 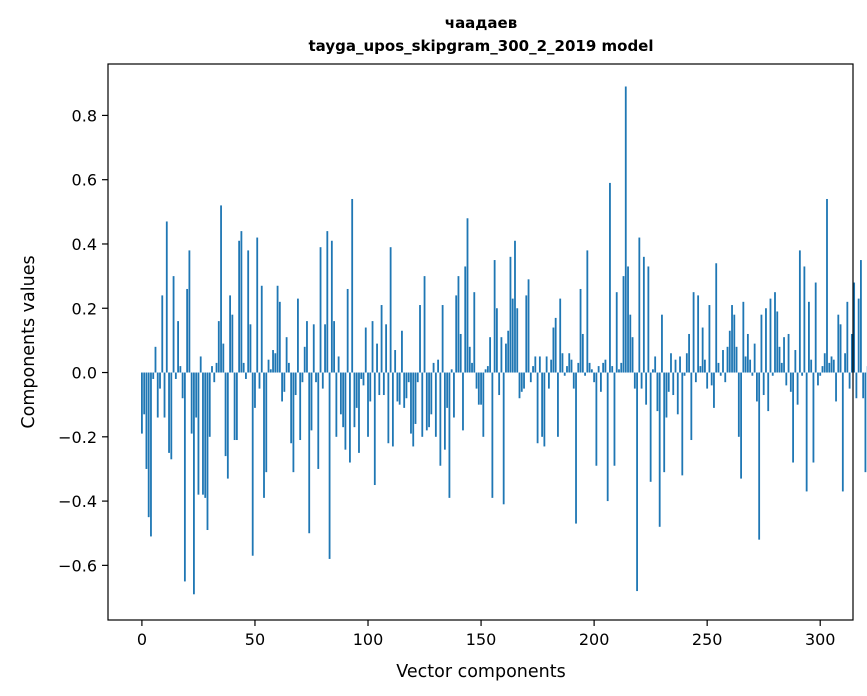 What do you see at coordinates (77, 437) in the screenshot?
I see `y-tick-label: −0.2` at bounding box center [77, 437].